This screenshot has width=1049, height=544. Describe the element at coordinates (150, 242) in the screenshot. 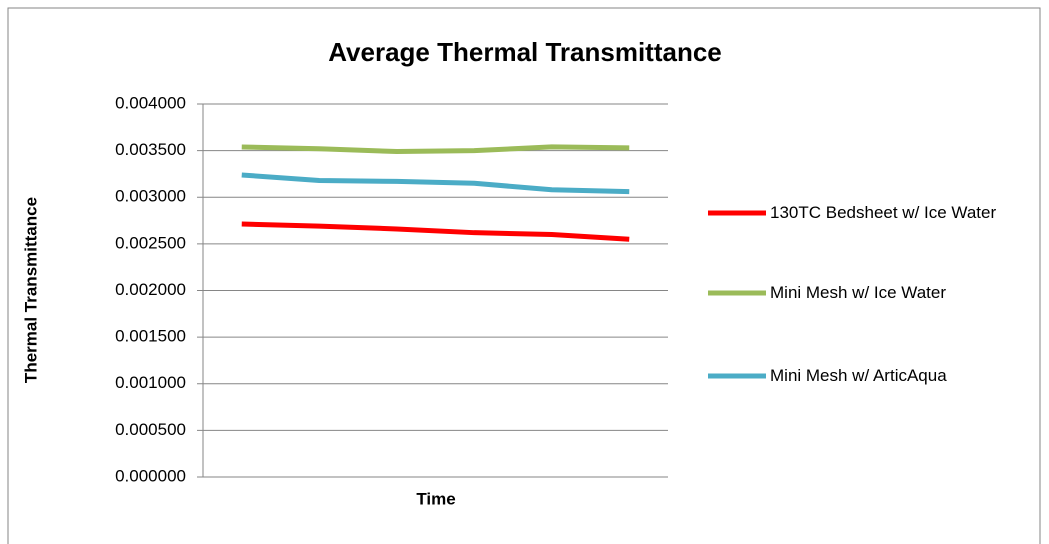

I see `y-tick-label: 0.002500` at that location.